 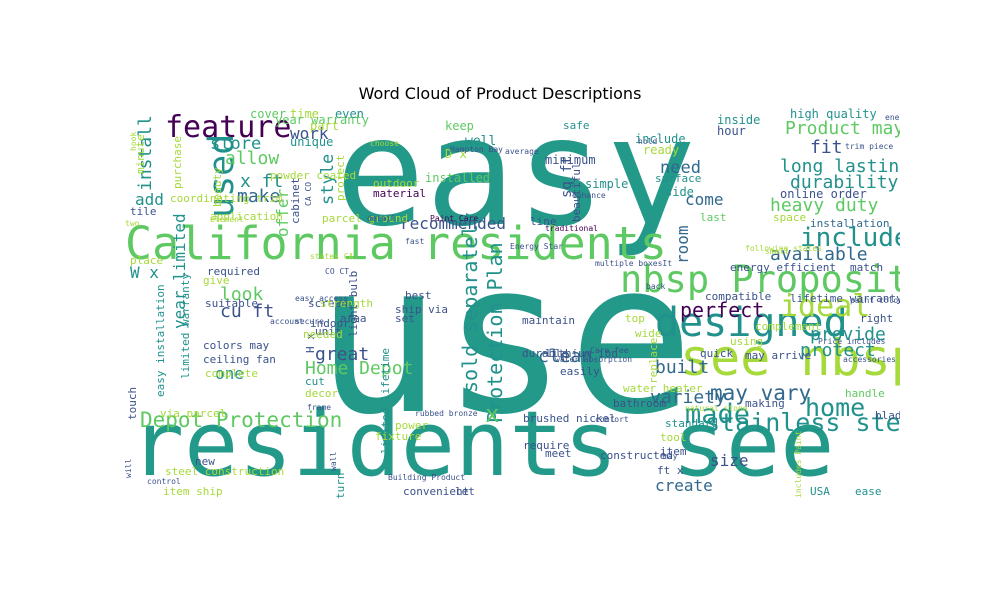 What do you see at coordinates (228, 127) in the screenshot?
I see `word-feature: feature` at bounding box center [228, 127].